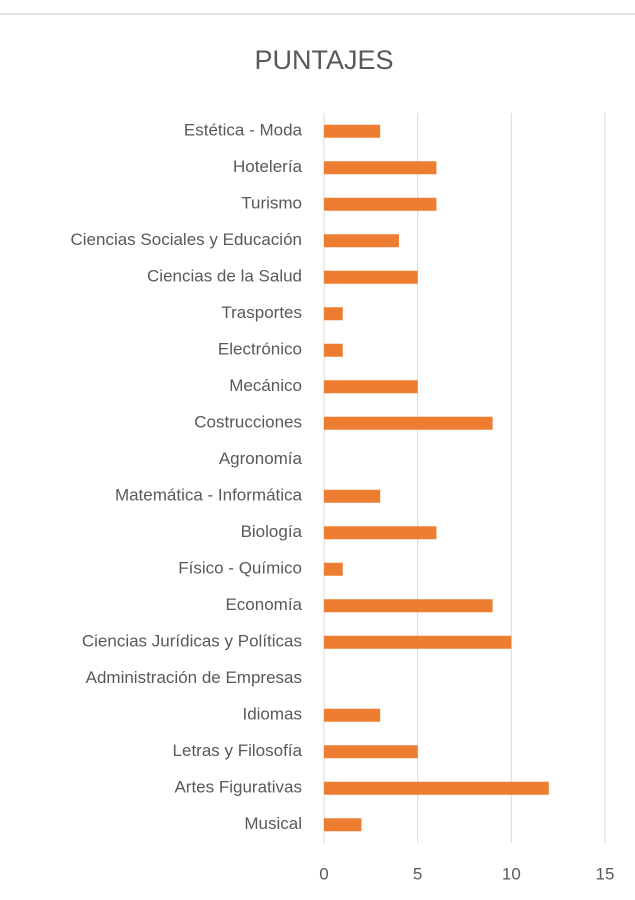 Image resolution: width=635 pixels, height=900 pixels. Describe the element at coordinates (192, 641) in the screenshot. I see `y-tick-label: Ciencias Jurídicas y Políticas` at that location.